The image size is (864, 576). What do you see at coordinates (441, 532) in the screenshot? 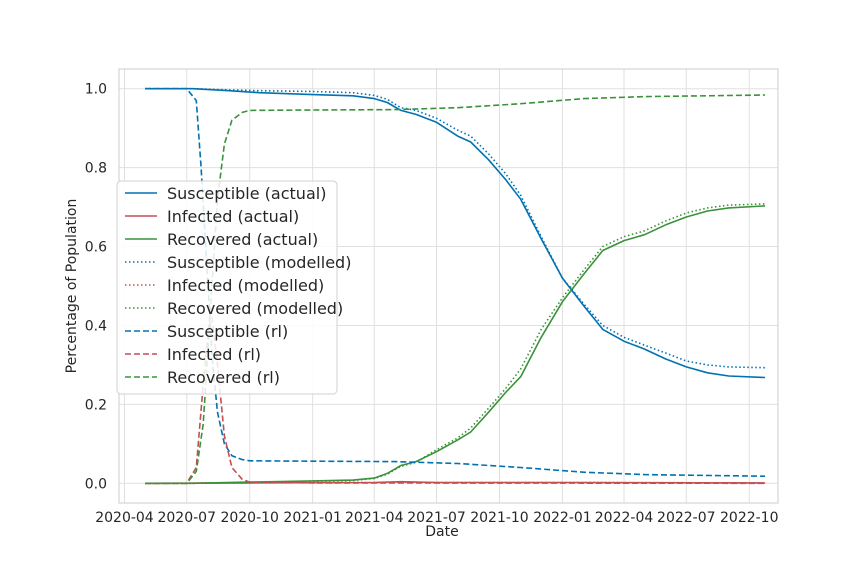
I see `x-axis-label: Date` at bounding box center [441, 532].